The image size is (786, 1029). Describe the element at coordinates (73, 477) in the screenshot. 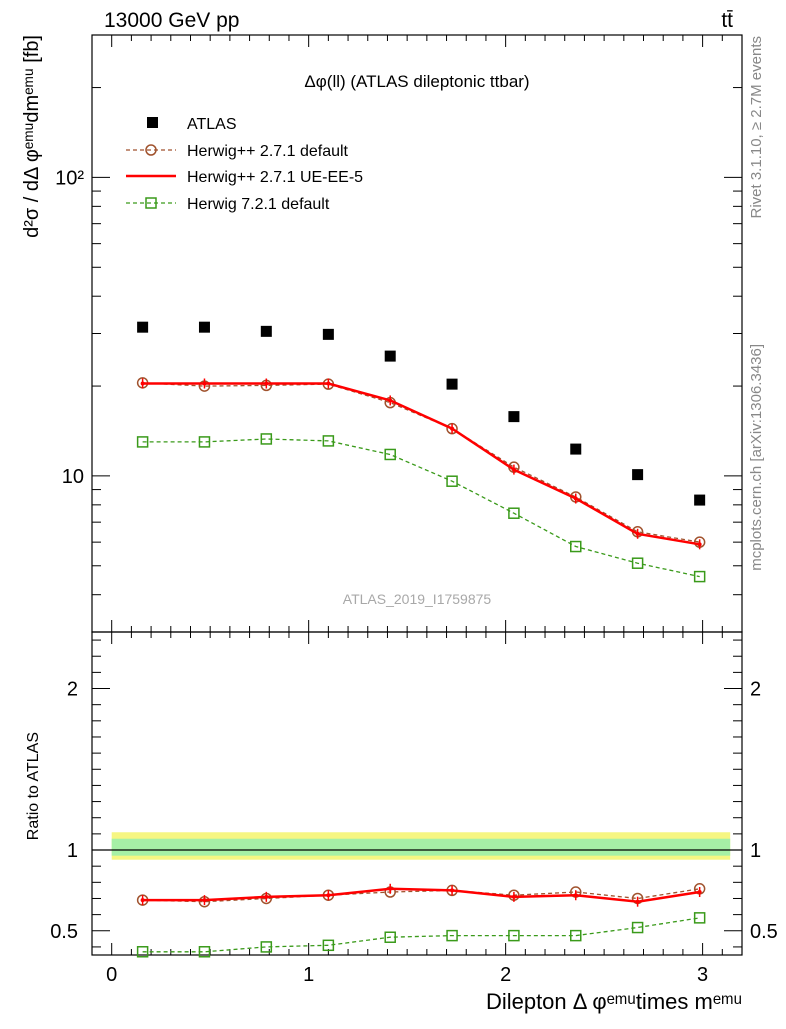

I see `y-tick-label: 10` at that location.